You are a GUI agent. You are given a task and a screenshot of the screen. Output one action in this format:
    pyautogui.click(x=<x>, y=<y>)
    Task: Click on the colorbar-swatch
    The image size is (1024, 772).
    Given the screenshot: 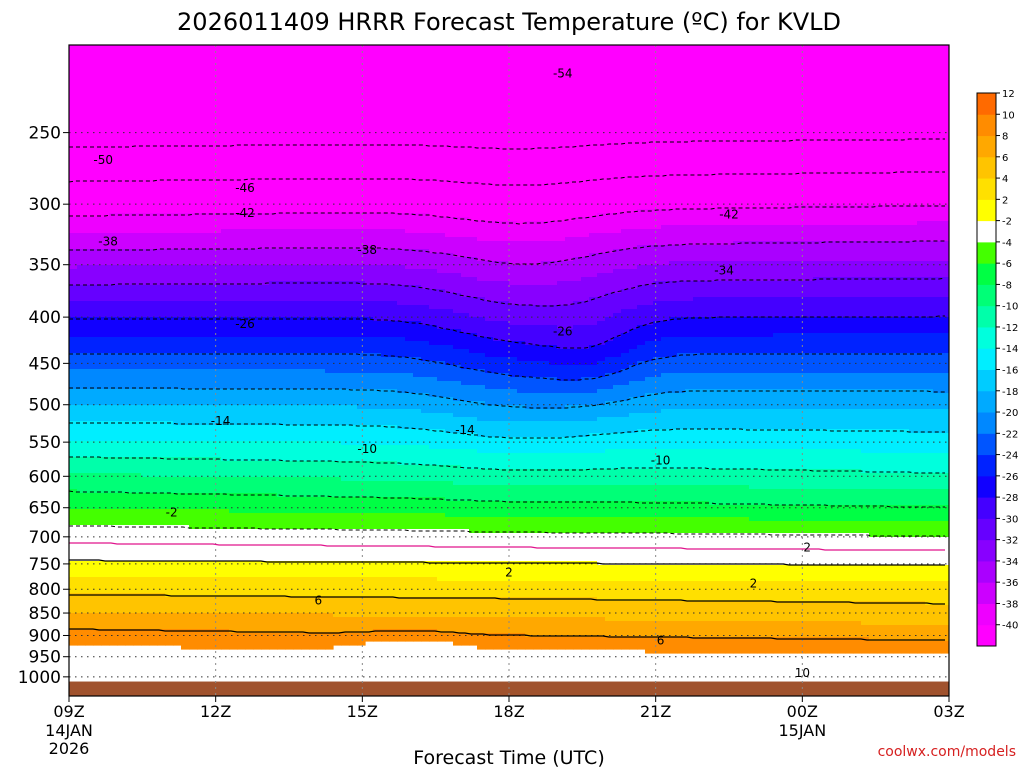 What is the action you would take?
    pyautogui.click(x=986, y=571)
    